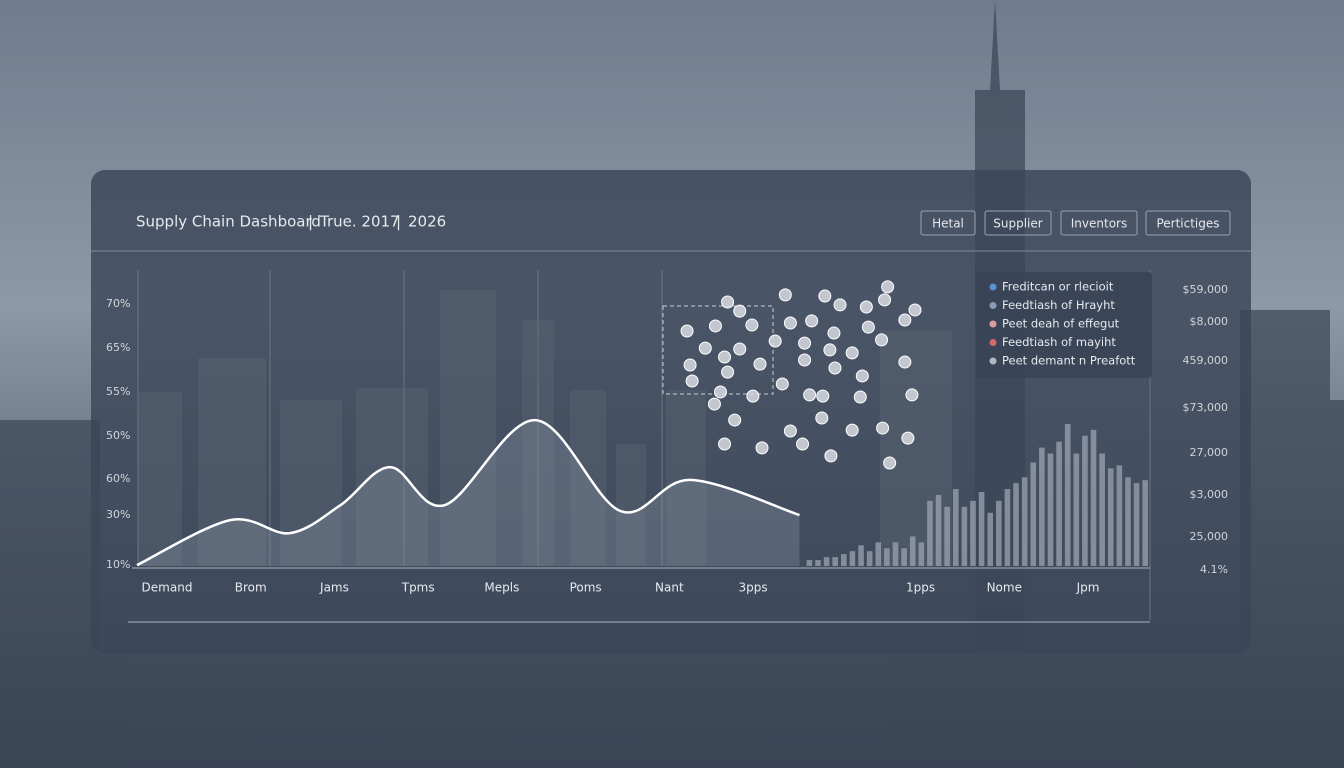 This screenshot has height=772, width=1344. I want to click on tab-label: Hetal, so click(948, 224).